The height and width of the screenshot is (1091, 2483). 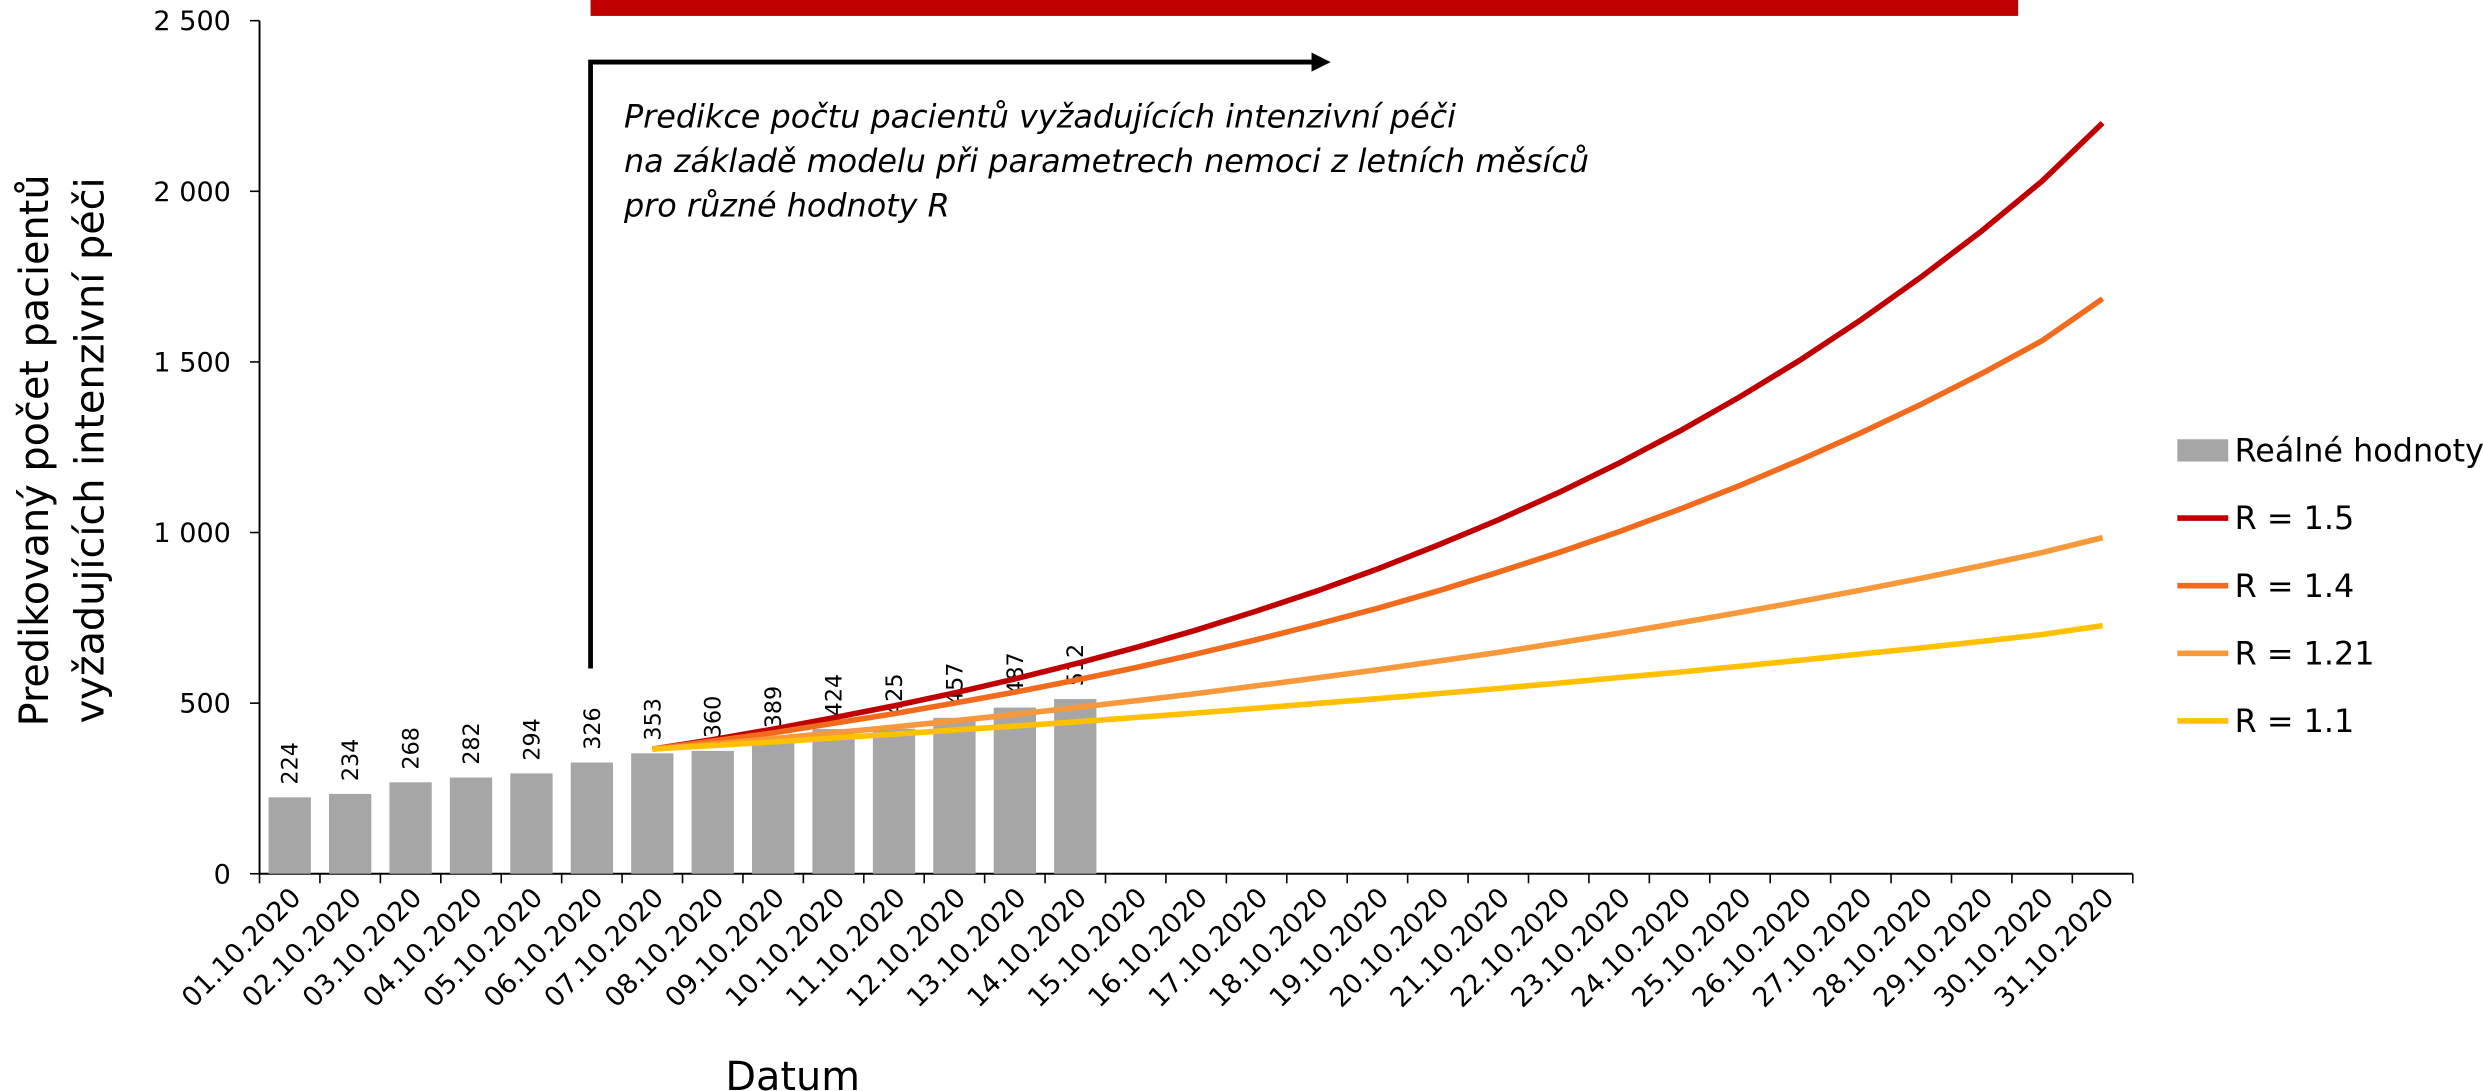 I want to click on y-tick-label: 500, so click(x=205, y=704).